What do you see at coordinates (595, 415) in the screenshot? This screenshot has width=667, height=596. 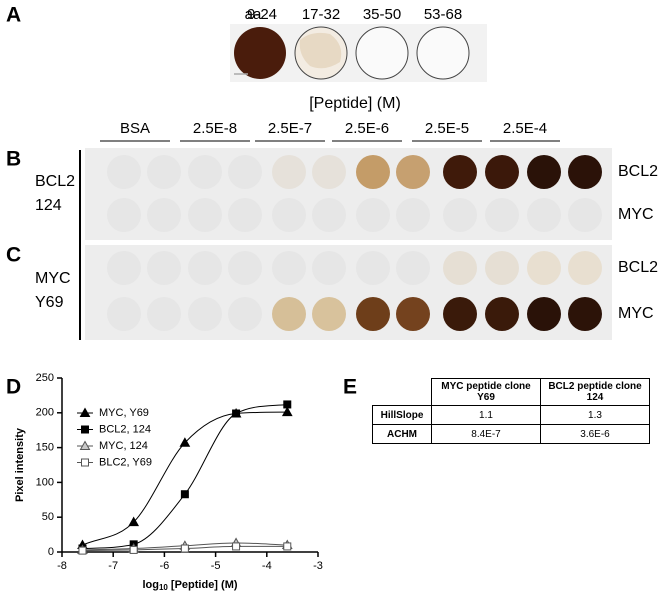 I see `table-cell: 1.3` at bounding box center [595, 415].